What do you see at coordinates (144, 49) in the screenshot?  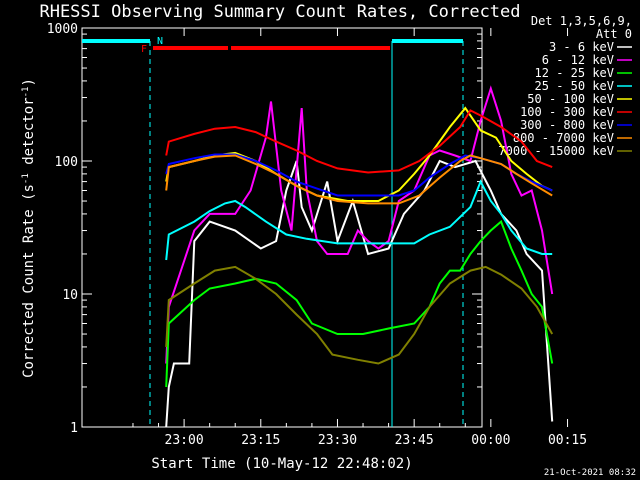 I see `flare-marker-label: F` at bounding box center [144, 49].